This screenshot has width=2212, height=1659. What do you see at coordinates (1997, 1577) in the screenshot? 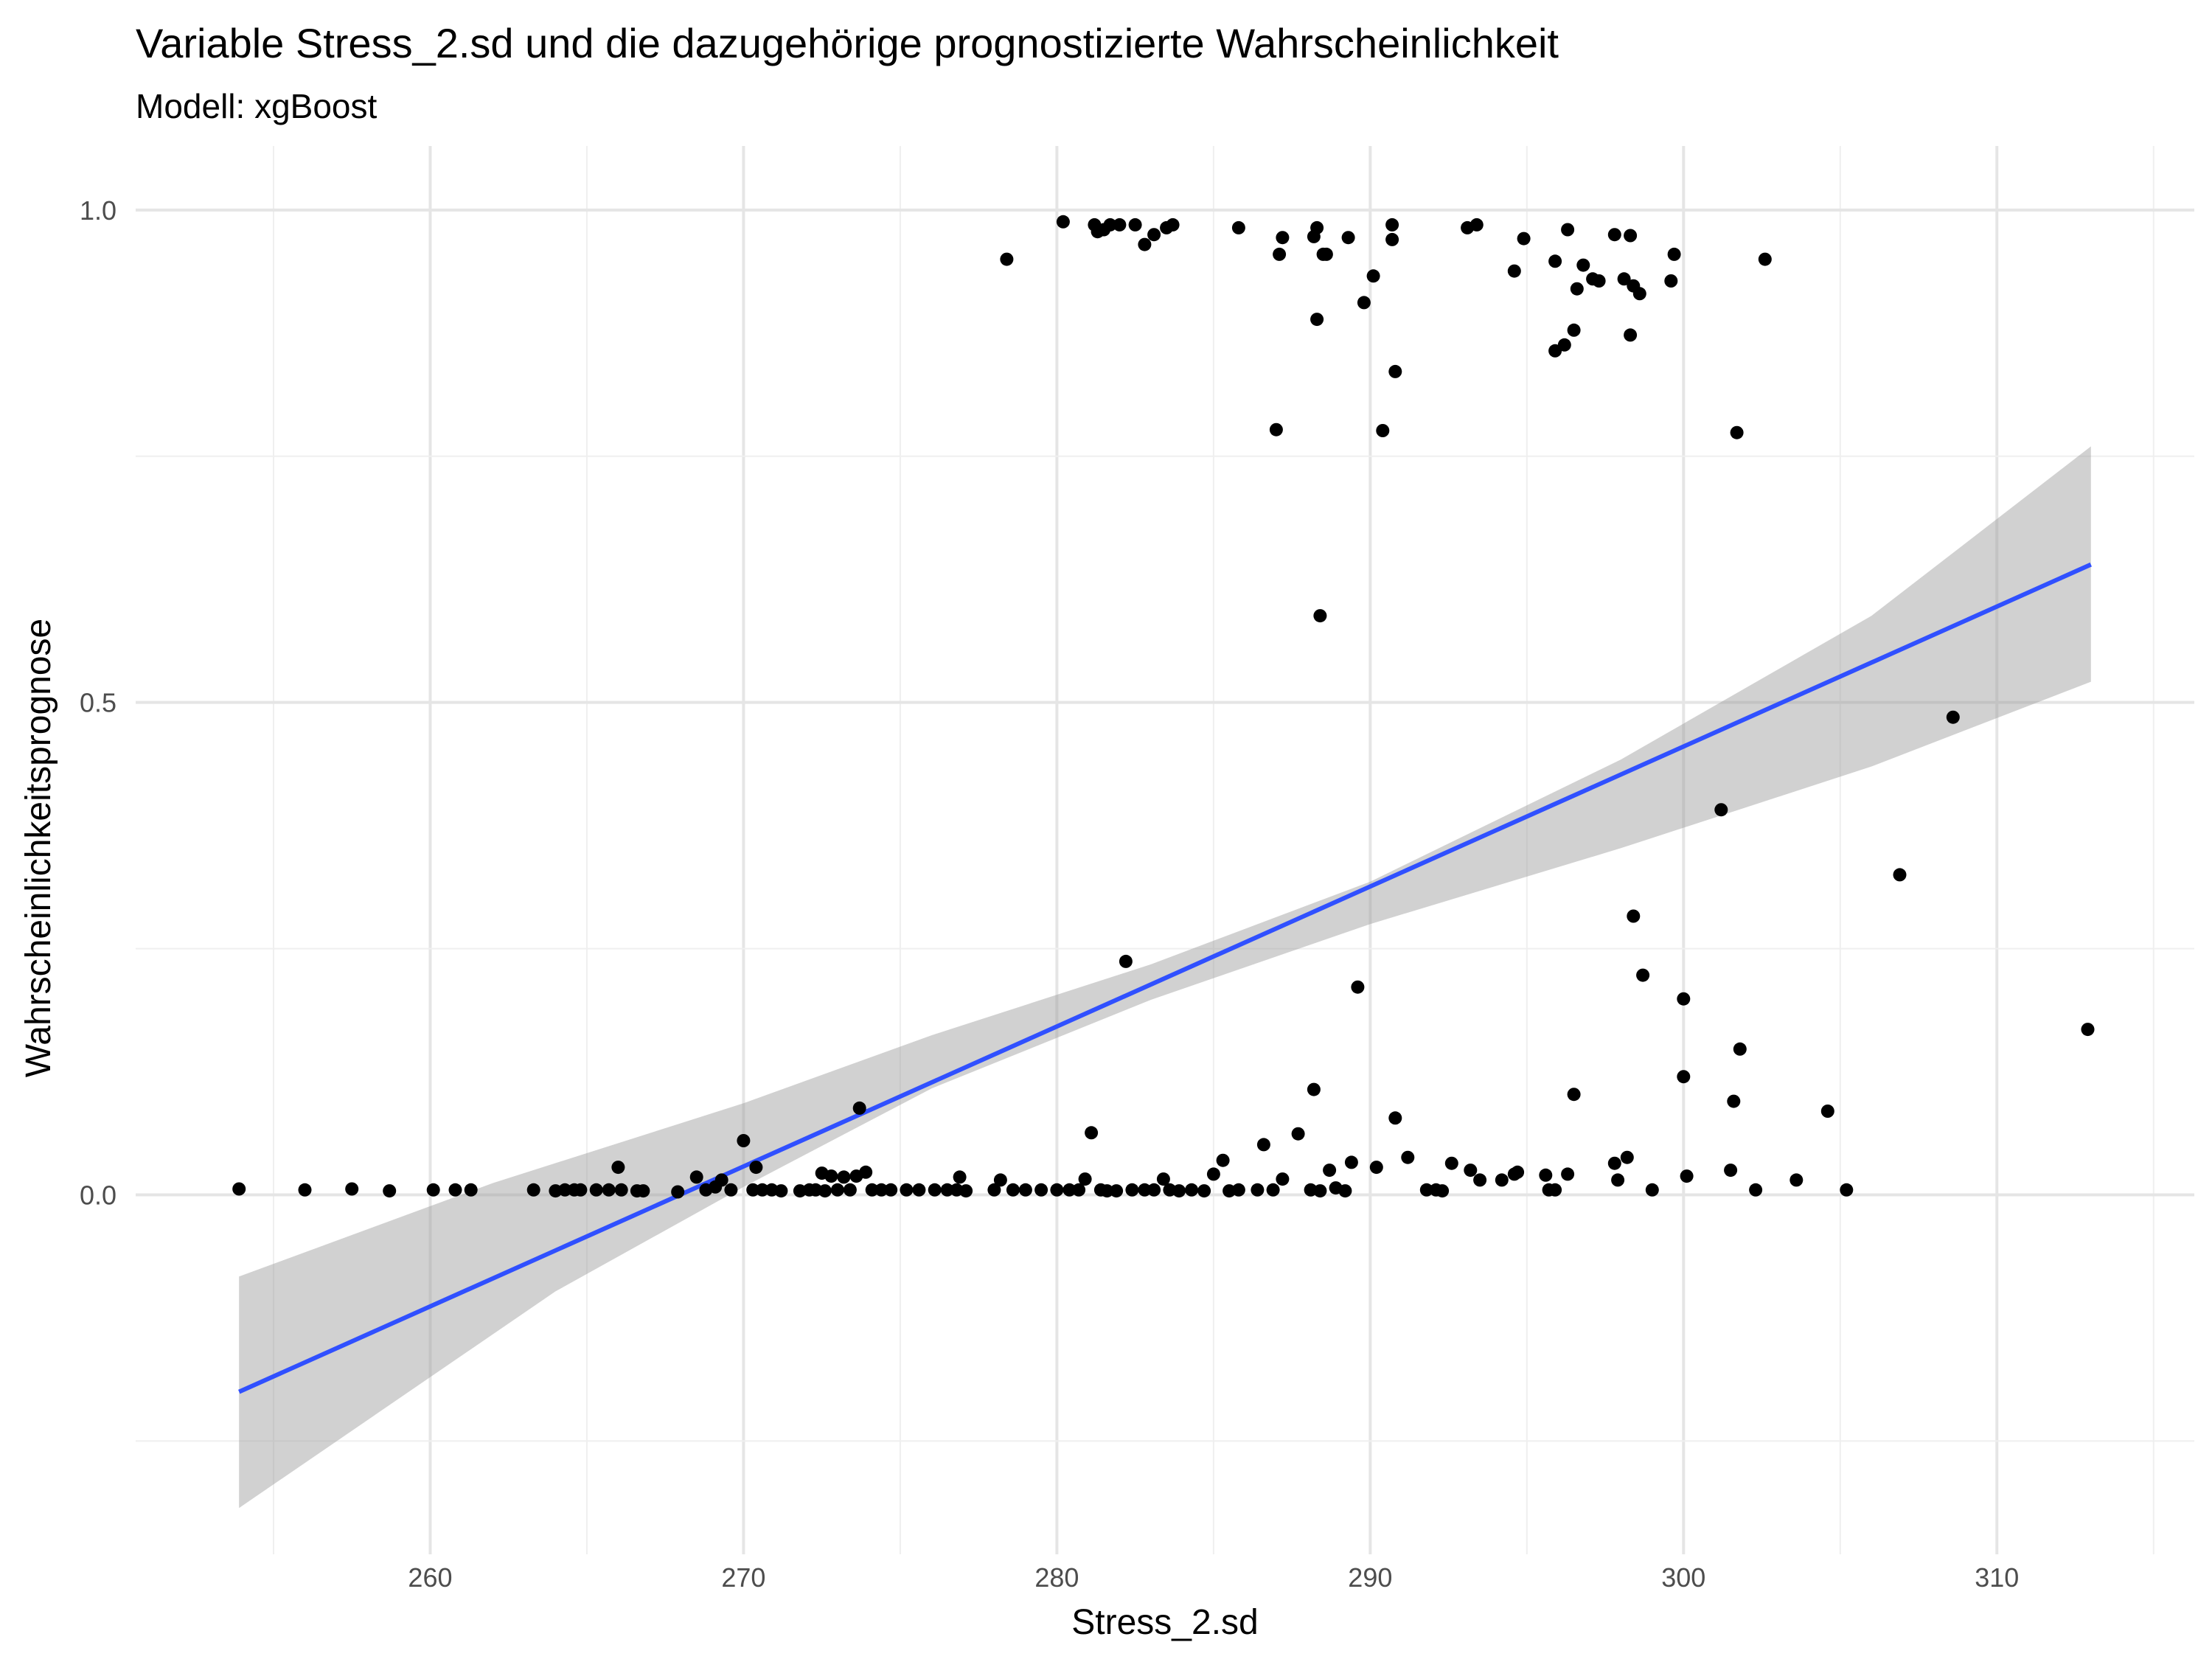
I see `x-tick-label: 310` at bounding box center [1997, 1577].